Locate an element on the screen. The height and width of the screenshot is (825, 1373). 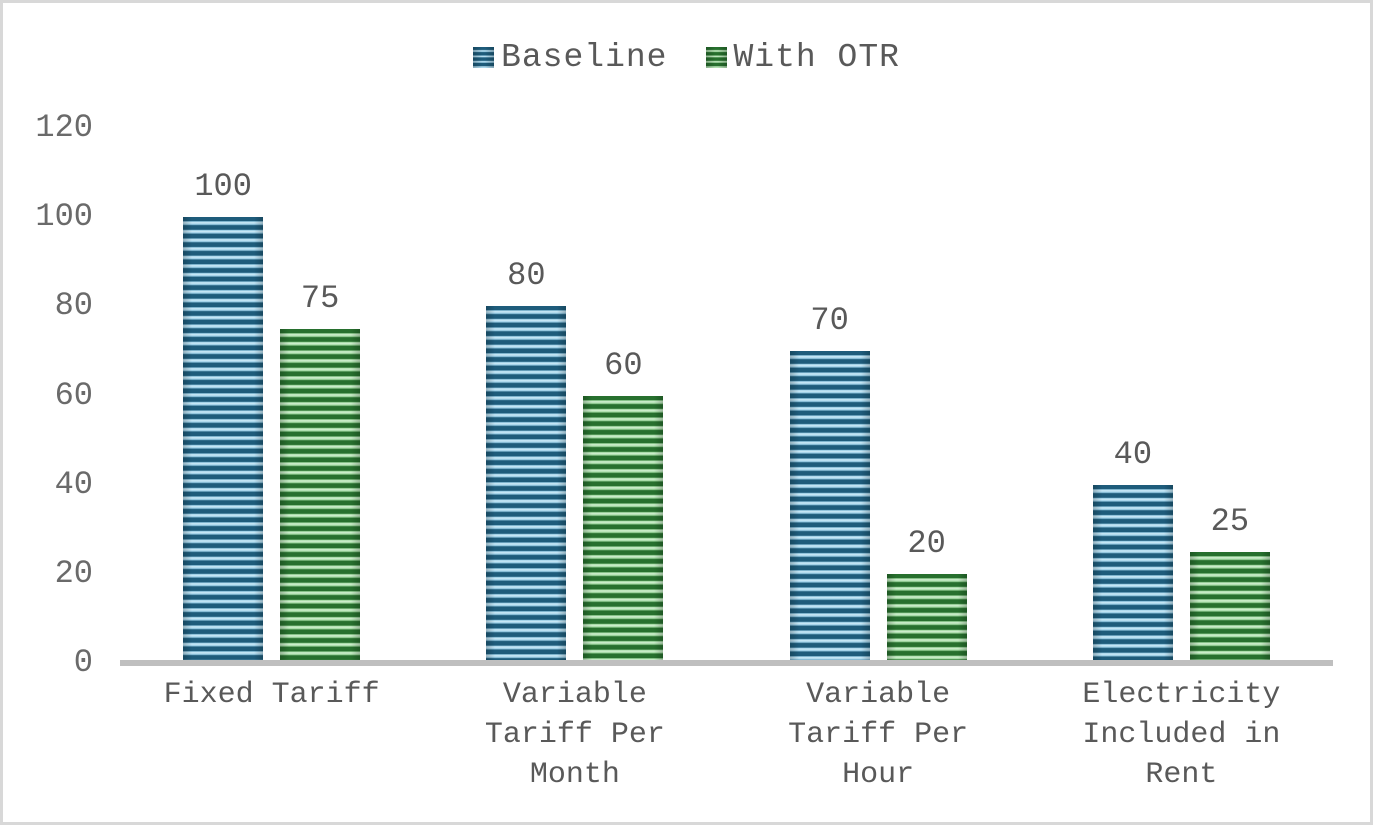
x-axis-line is located at coordinates (726, 663).